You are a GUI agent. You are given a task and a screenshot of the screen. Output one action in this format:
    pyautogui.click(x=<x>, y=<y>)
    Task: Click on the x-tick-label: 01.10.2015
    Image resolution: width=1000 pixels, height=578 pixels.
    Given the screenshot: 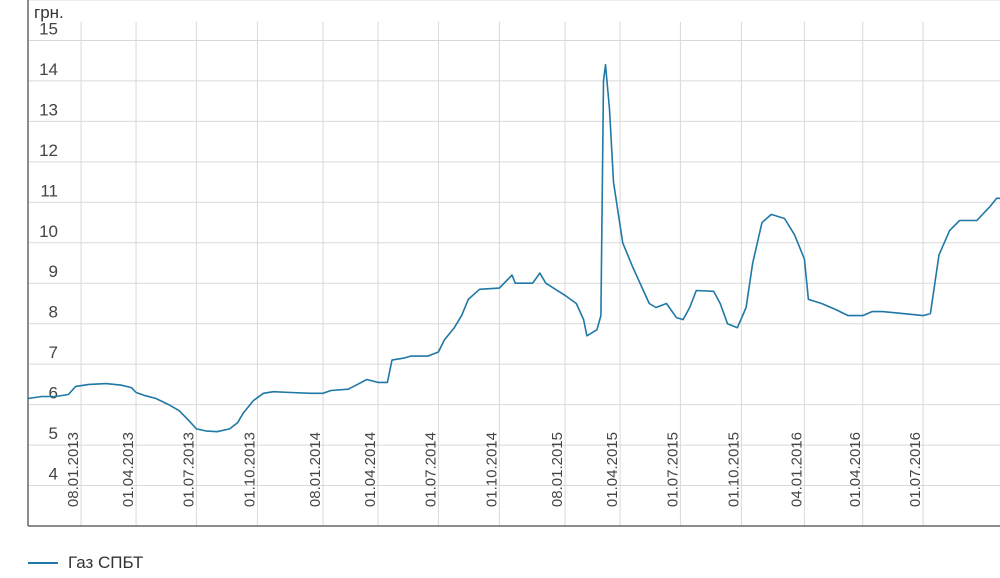 What is the action you would take?
    pyautogui.click(x=733, y=469)
    